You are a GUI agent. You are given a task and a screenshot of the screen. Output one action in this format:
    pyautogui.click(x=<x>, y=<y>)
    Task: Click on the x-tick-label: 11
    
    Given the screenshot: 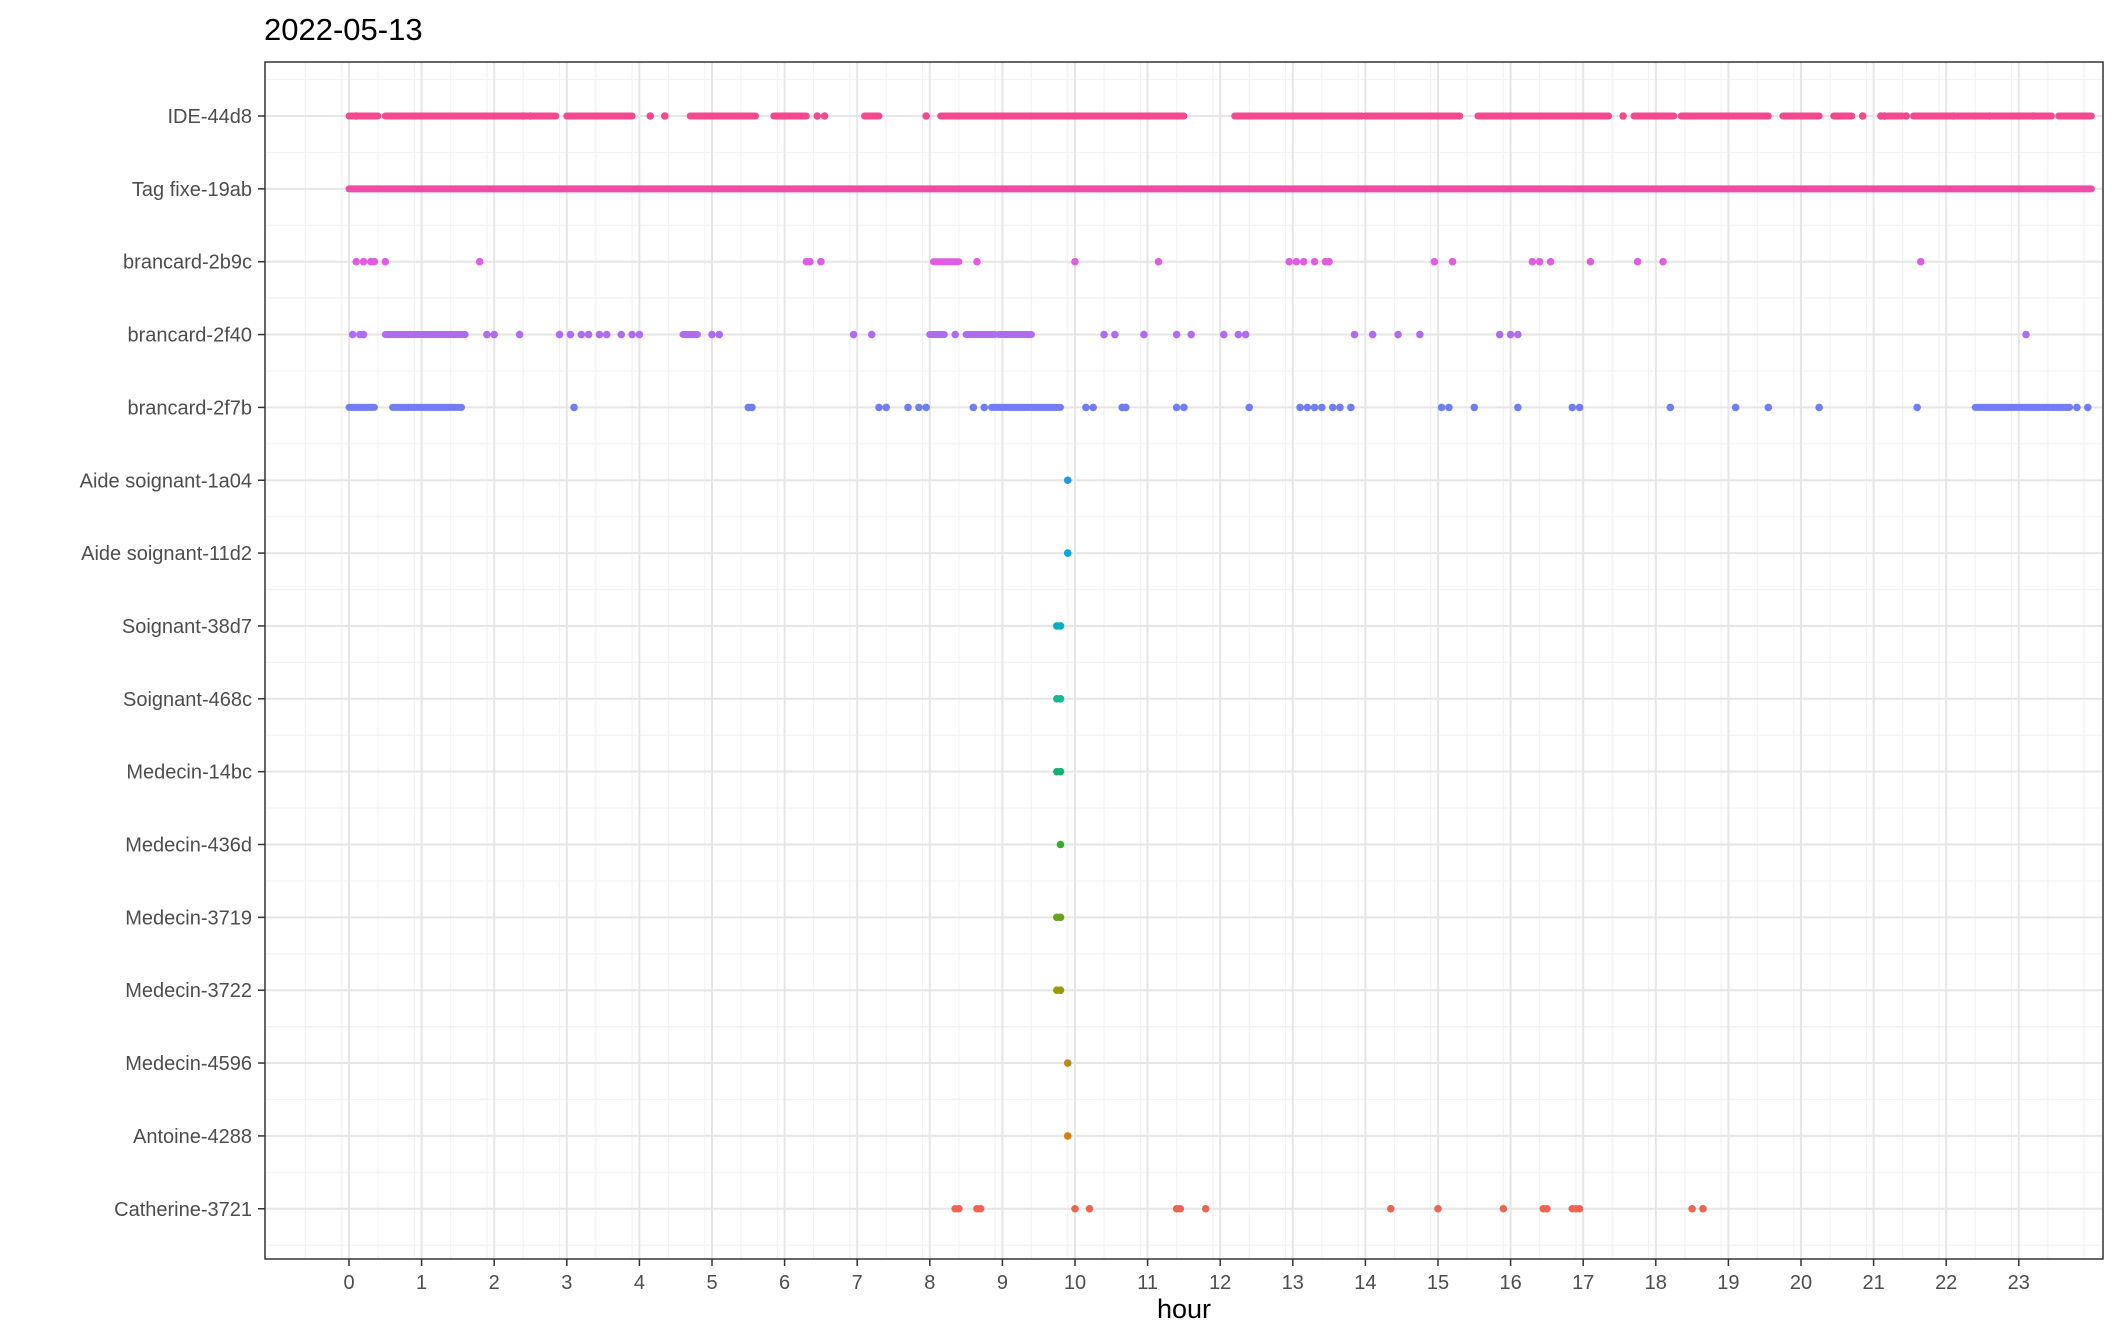 What is the action you would take?
    pyautogui.click(x=1147, y=1283)
    